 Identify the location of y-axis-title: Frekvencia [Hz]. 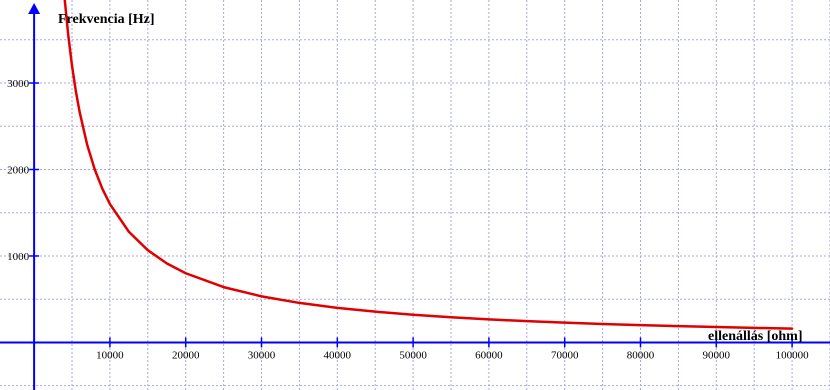
(106, 19).